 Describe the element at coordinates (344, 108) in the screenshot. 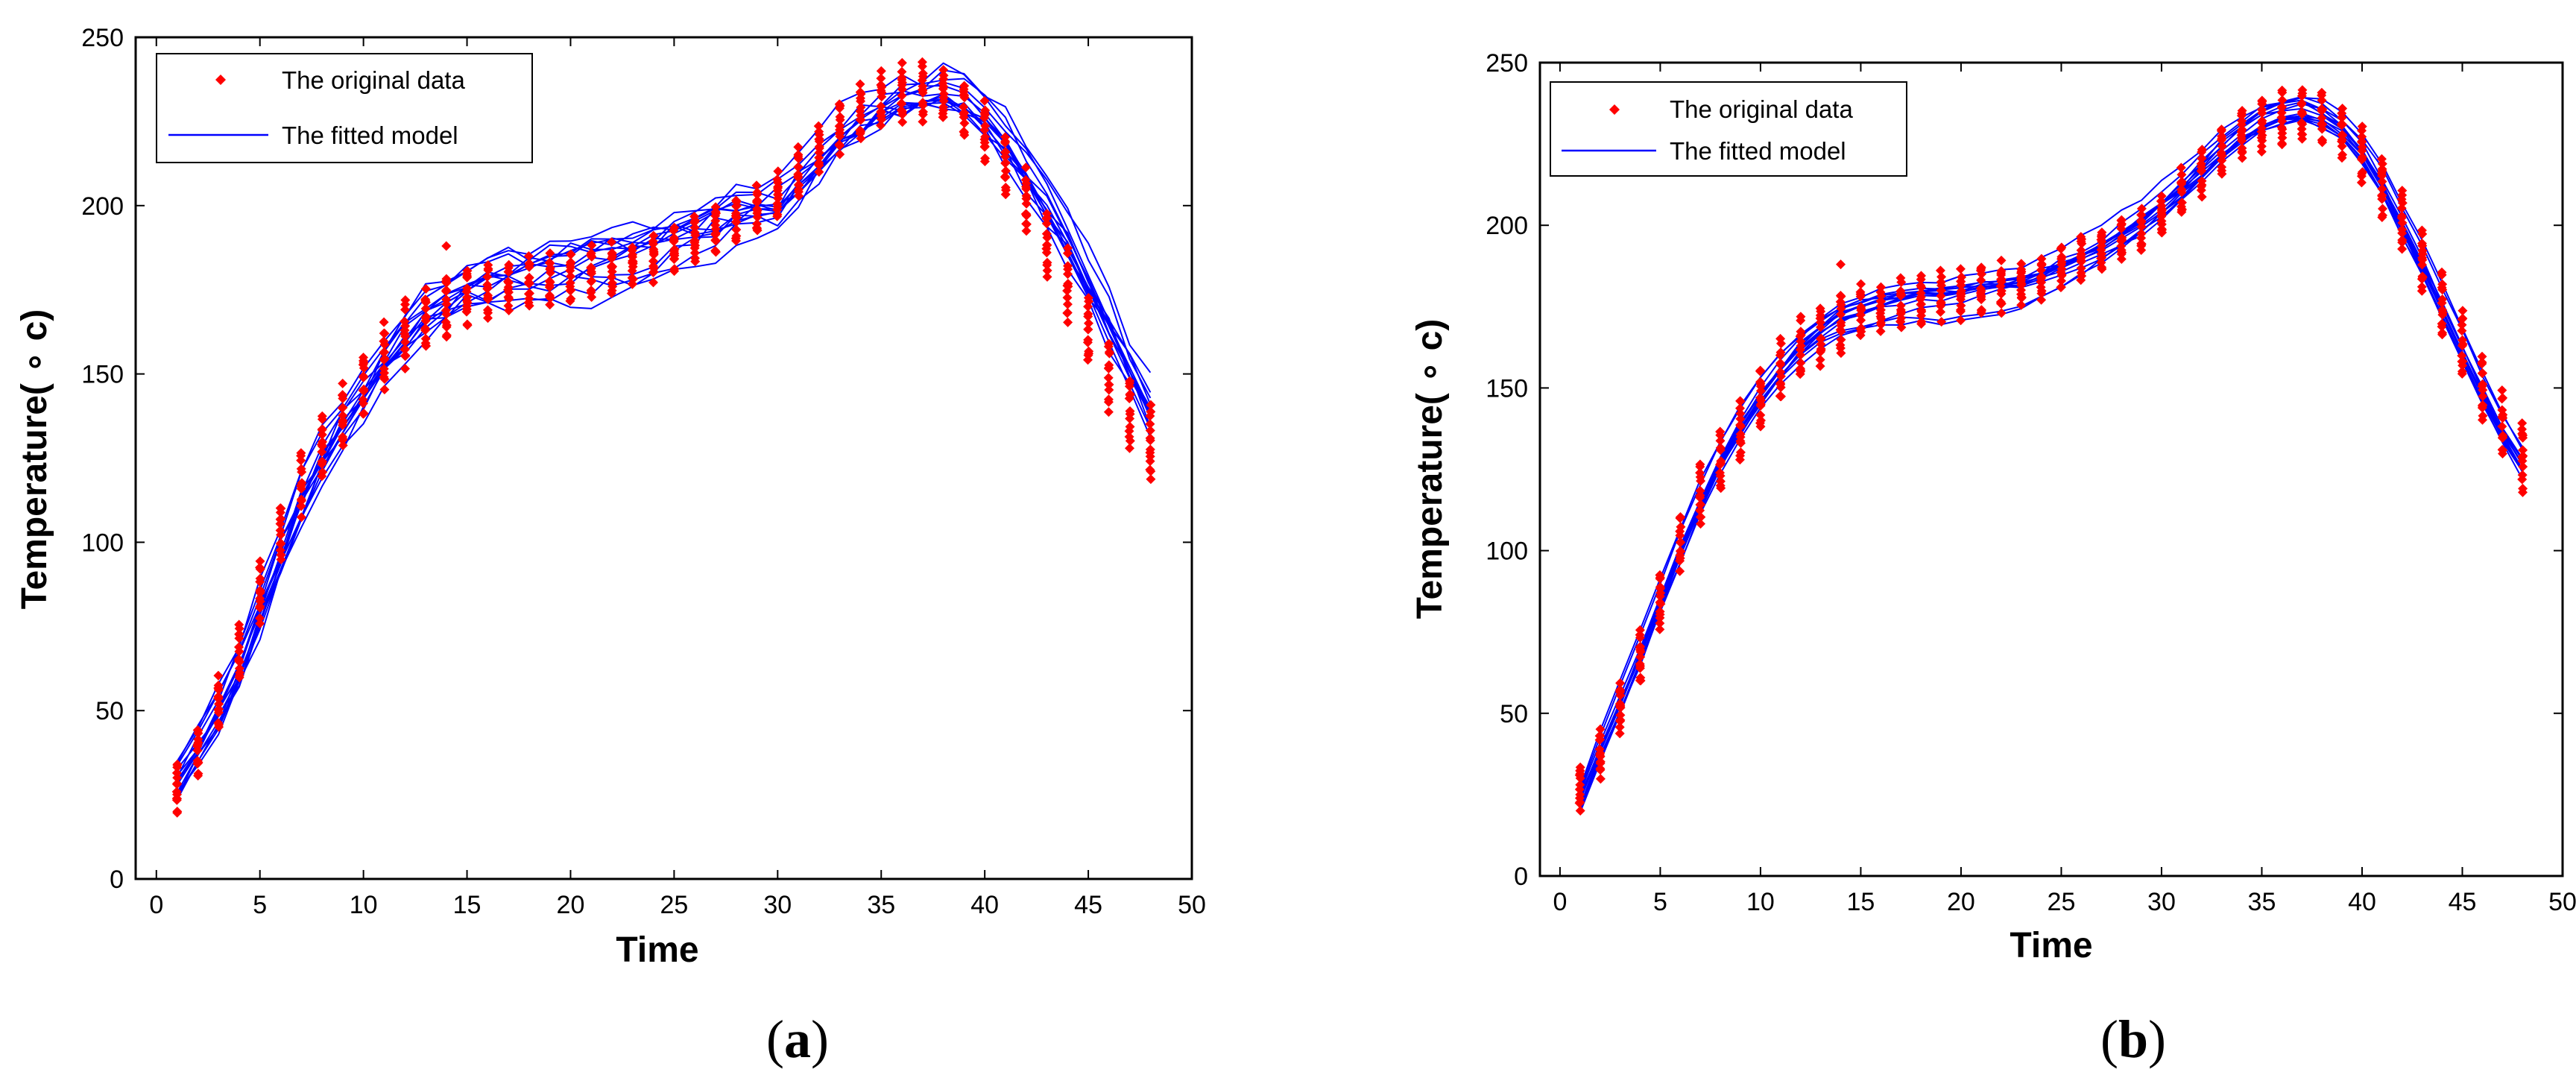

I see `panel-a-legend-box` at that location.